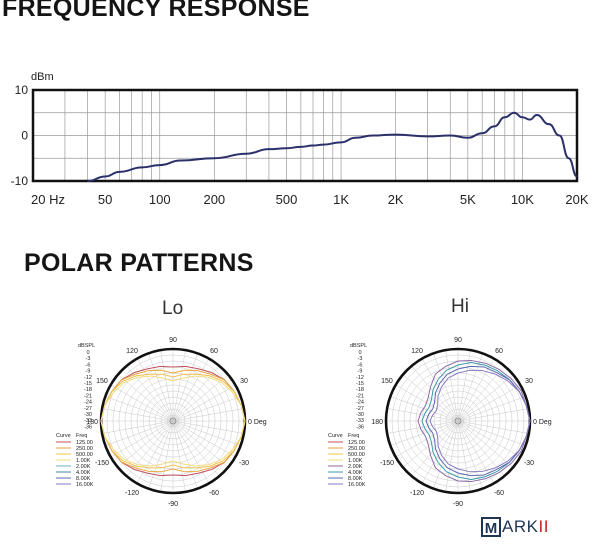  What do you see at coordinates (356, 449) in the screenshot?
I see `polar-legend-label: 250.00` at bounding box center [356, 449].